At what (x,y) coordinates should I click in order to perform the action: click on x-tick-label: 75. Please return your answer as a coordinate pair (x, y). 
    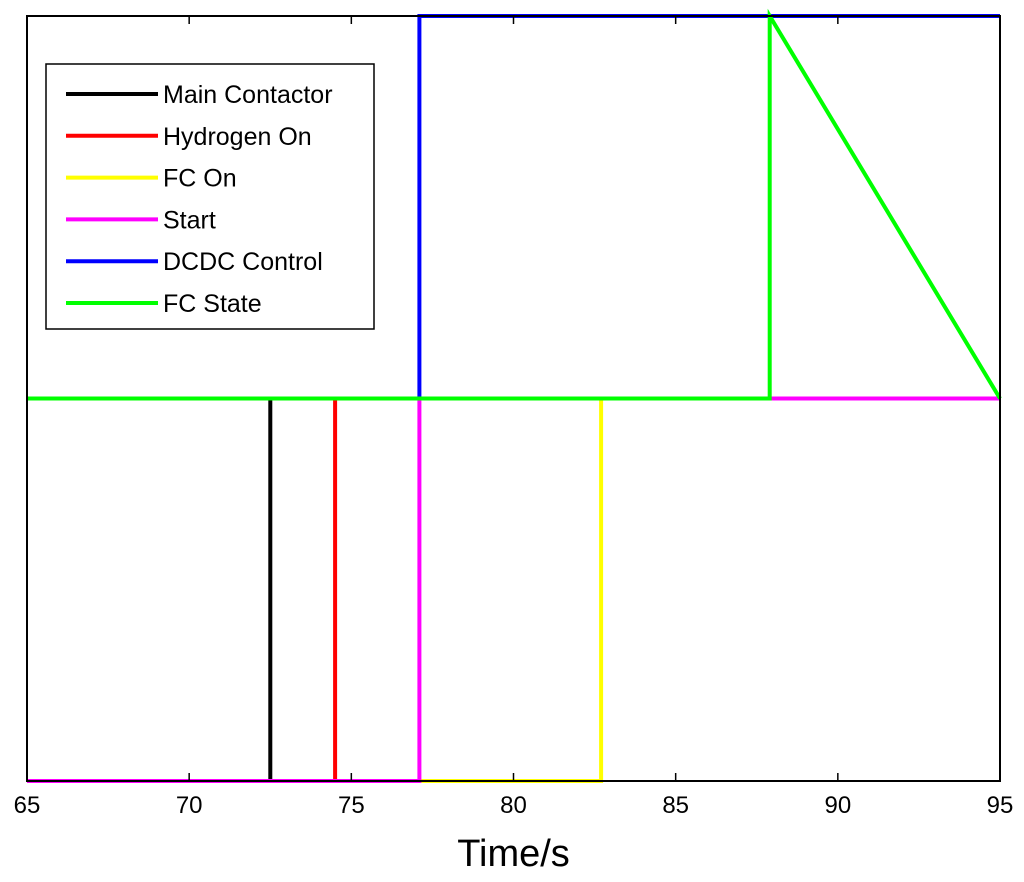
    Looking at the image, I should click on (351, 805).